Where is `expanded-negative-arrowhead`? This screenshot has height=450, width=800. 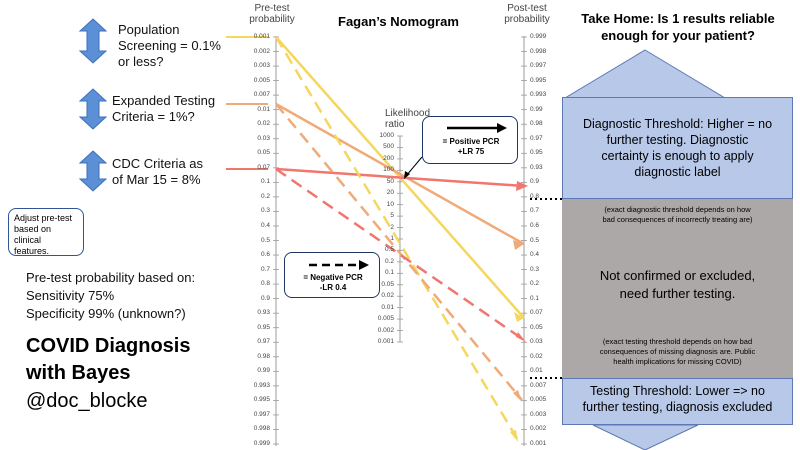 expanded-negative-arrowhead is located at coordinates (517, 396).